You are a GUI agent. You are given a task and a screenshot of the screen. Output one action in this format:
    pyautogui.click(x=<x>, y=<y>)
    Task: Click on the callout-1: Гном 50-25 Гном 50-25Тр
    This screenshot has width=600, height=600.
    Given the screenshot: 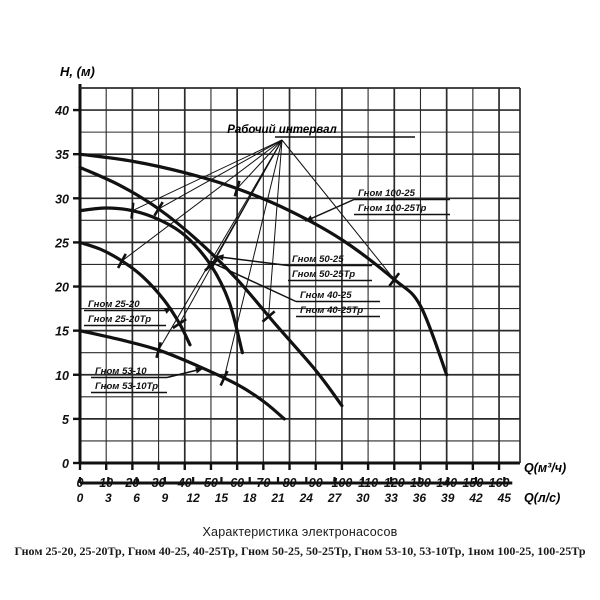 What is the action you would take?
    pyautogui.click(x=294, y=268)
    